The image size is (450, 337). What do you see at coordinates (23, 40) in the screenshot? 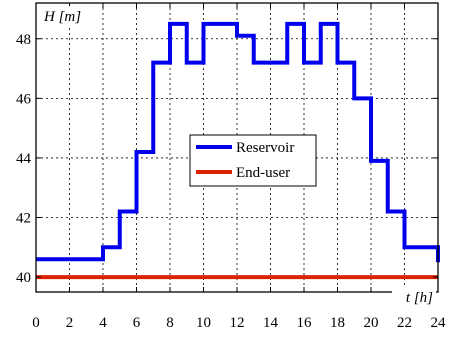
I see `y-tick-label: 48` at bounding box center [23, 40].